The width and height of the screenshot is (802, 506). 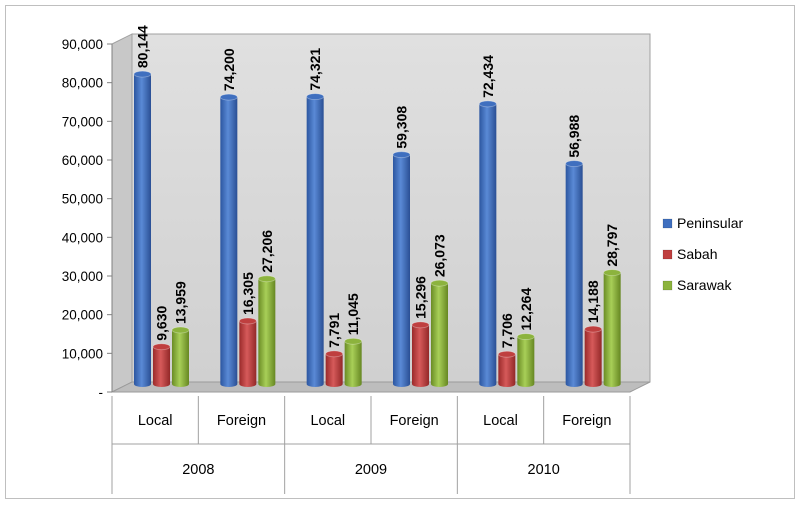 What do you see at coordinates (704, 285) in the screenshot?
I see `legend-label: Sarawak` at bounding box center [704, 285].